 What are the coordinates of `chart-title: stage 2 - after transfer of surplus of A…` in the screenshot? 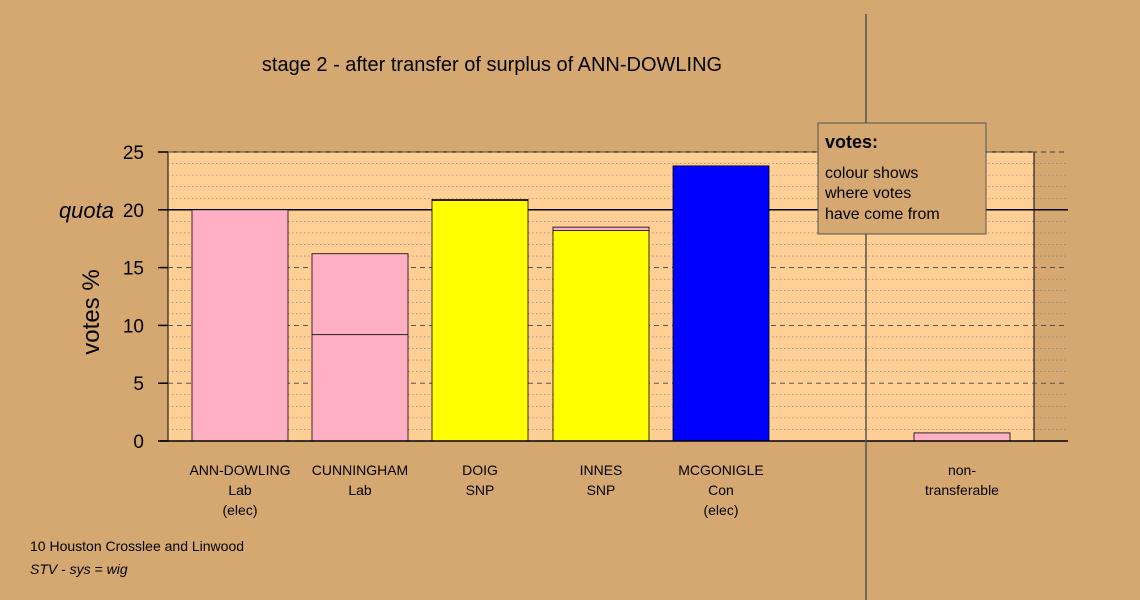 It's located at (492, 65).